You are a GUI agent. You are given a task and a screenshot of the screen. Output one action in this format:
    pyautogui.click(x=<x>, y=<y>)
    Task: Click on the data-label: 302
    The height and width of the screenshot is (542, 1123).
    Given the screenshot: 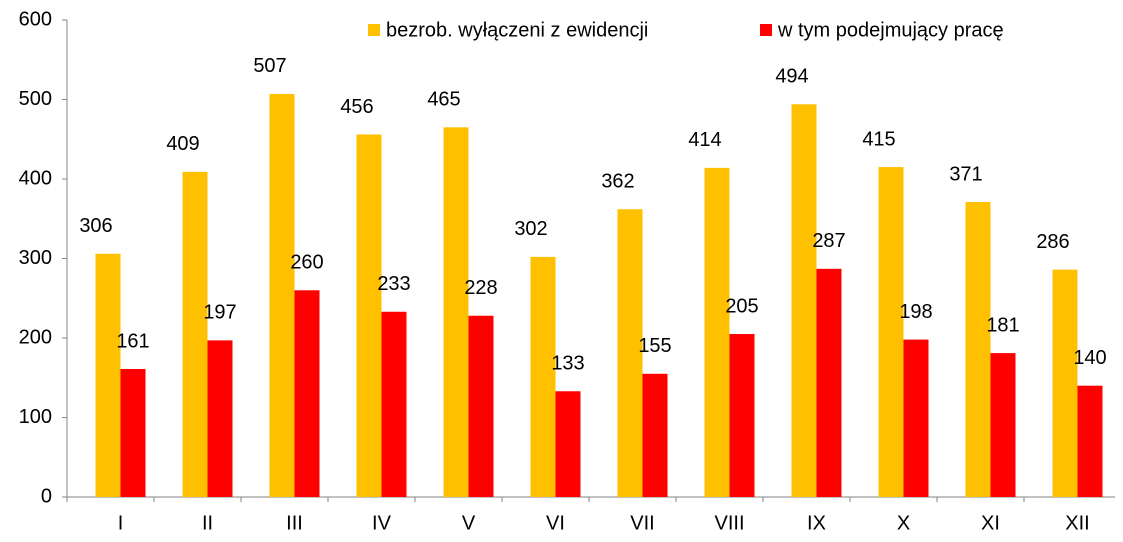 What is the action you would take?
    pyautogui.click(x=530, y=229)
    